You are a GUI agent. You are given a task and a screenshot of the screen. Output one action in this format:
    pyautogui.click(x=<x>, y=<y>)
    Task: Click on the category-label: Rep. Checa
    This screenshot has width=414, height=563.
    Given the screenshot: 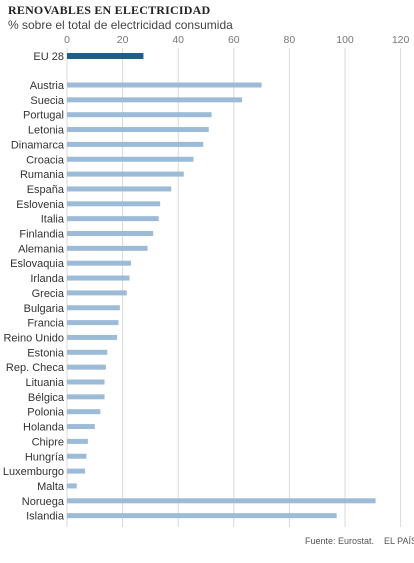 What is the action you would take?
    pyautogui.click(x=35, y=368)
    